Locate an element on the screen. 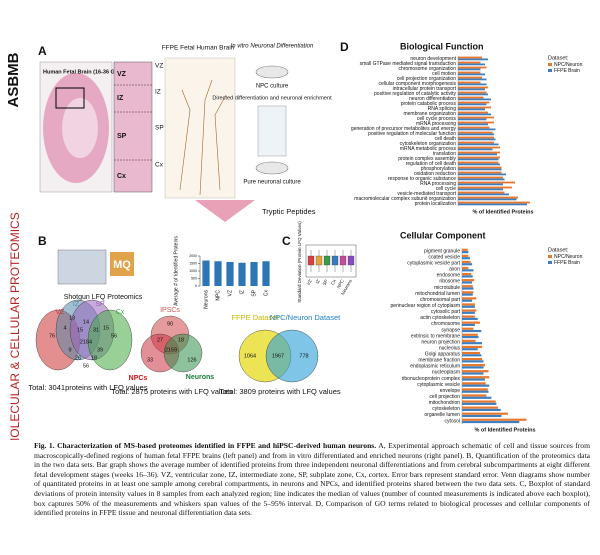 This screenshot has height=555, width=600. category-label: endoplasmic reticulum is located at coordinates (435, 367).